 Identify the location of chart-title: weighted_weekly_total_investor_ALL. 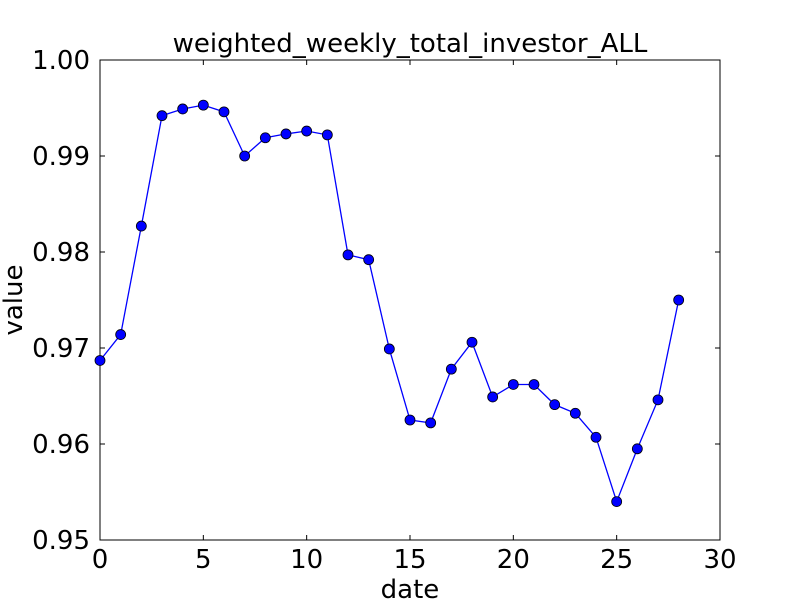
(410, 44).